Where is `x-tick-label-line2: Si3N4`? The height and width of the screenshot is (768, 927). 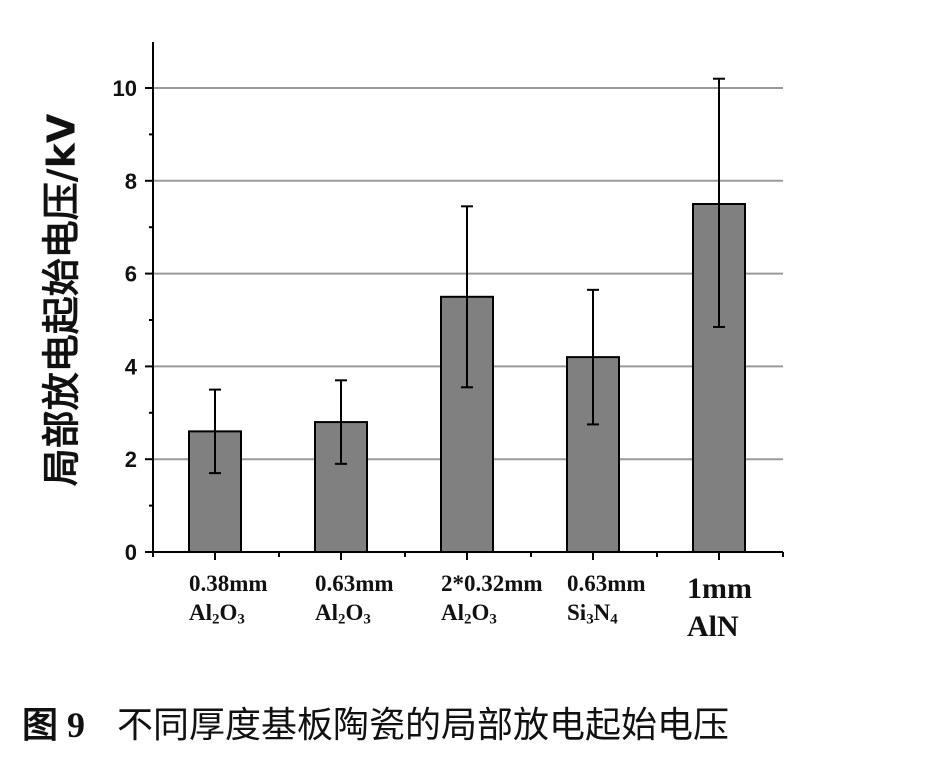
x-tick-label-line2: Si3N4 is located at coordinates (592, 613).